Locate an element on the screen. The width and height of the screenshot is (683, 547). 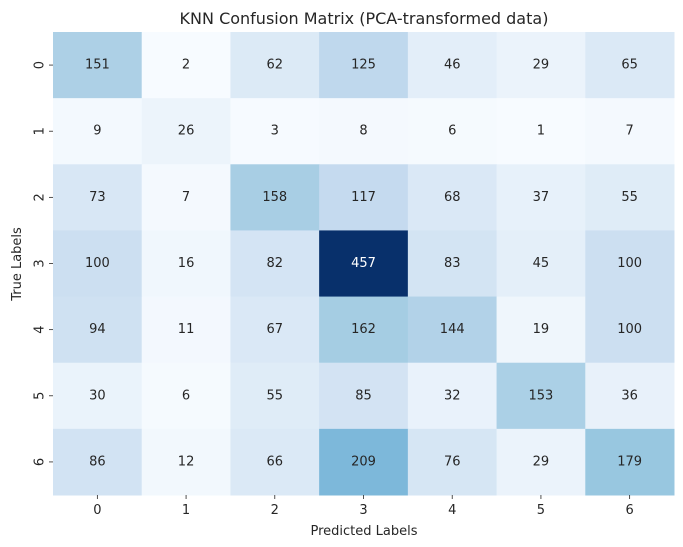
heatmap-cell-value: 9 is located at coordinates (97, 131).